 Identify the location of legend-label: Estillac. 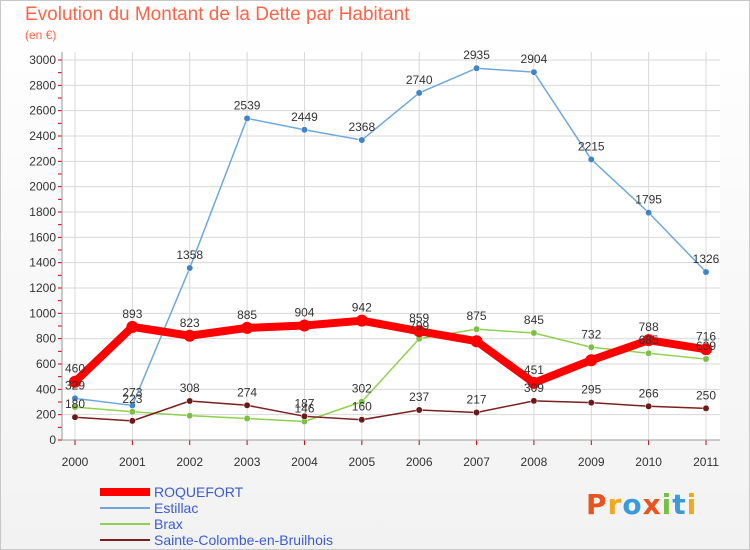
(176, 508).